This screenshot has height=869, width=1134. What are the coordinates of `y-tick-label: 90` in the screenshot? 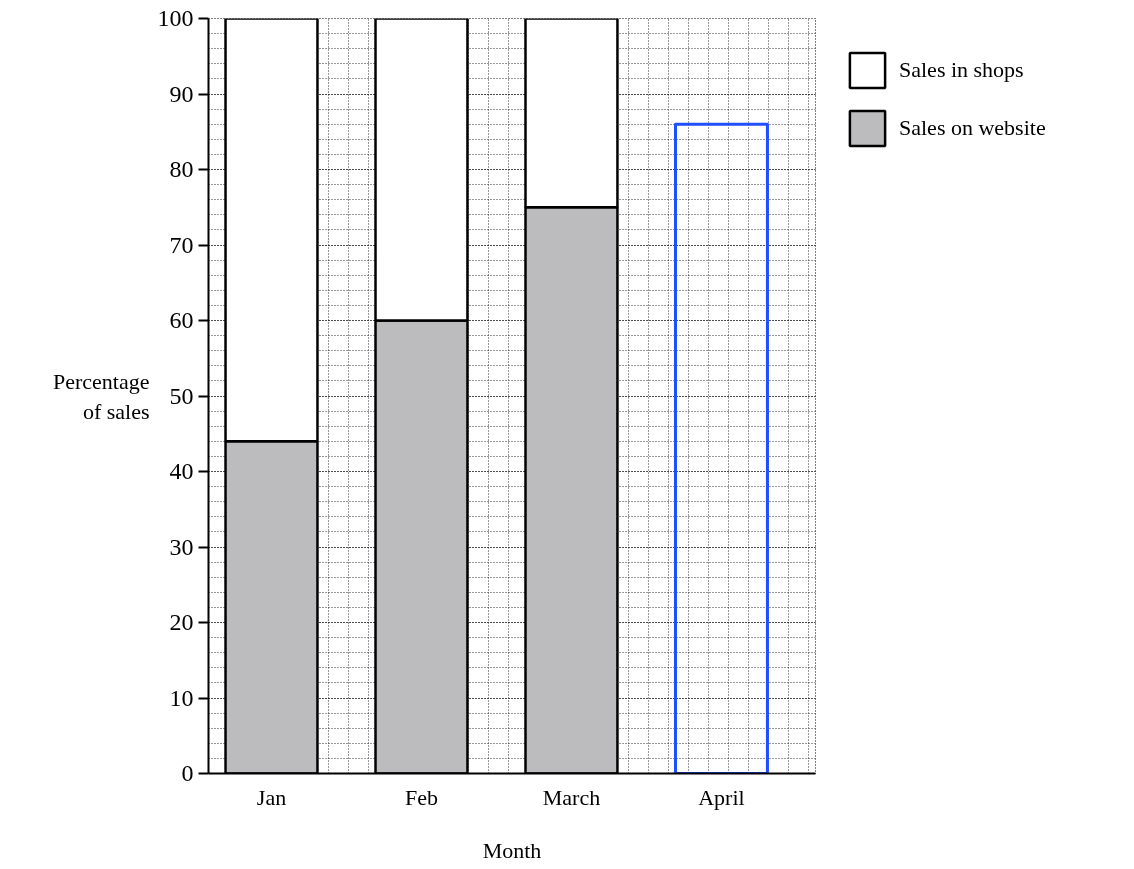 It's located at (181, 93).